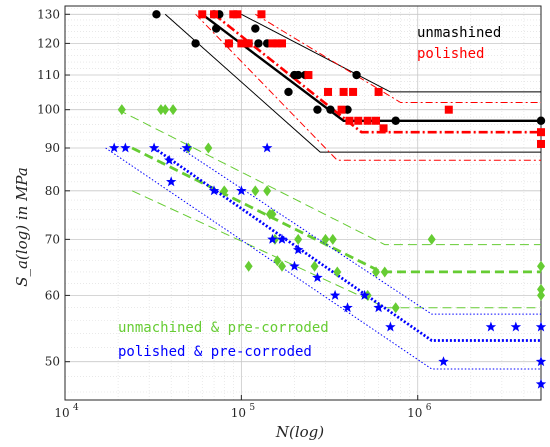 The image size is (550, 447). What do you see at coordinates (252, 408) in the screenshot?
I see `x-tick-exponent: 5` at bounding box center [252, 408].